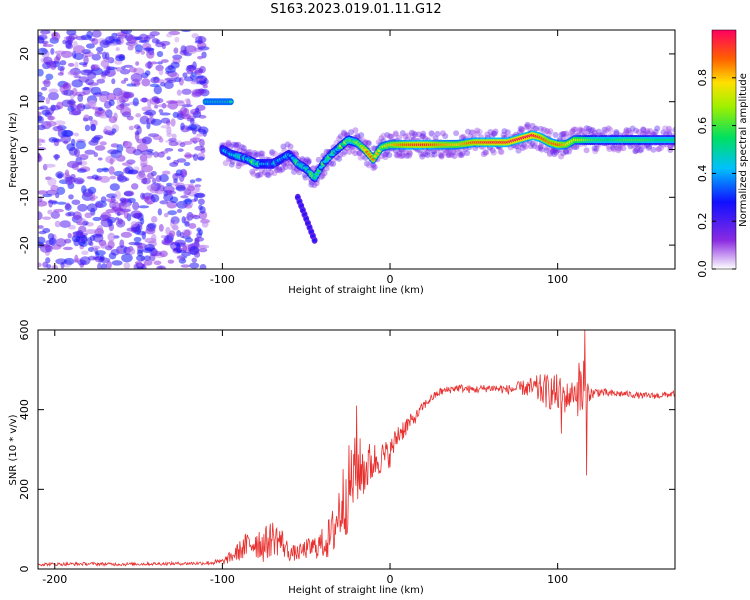 The width and height of the screenshot is (750, 600). Describe the element at coordinates (301, 206) in the screenshot. I see `secondary-feature-core` at that location.